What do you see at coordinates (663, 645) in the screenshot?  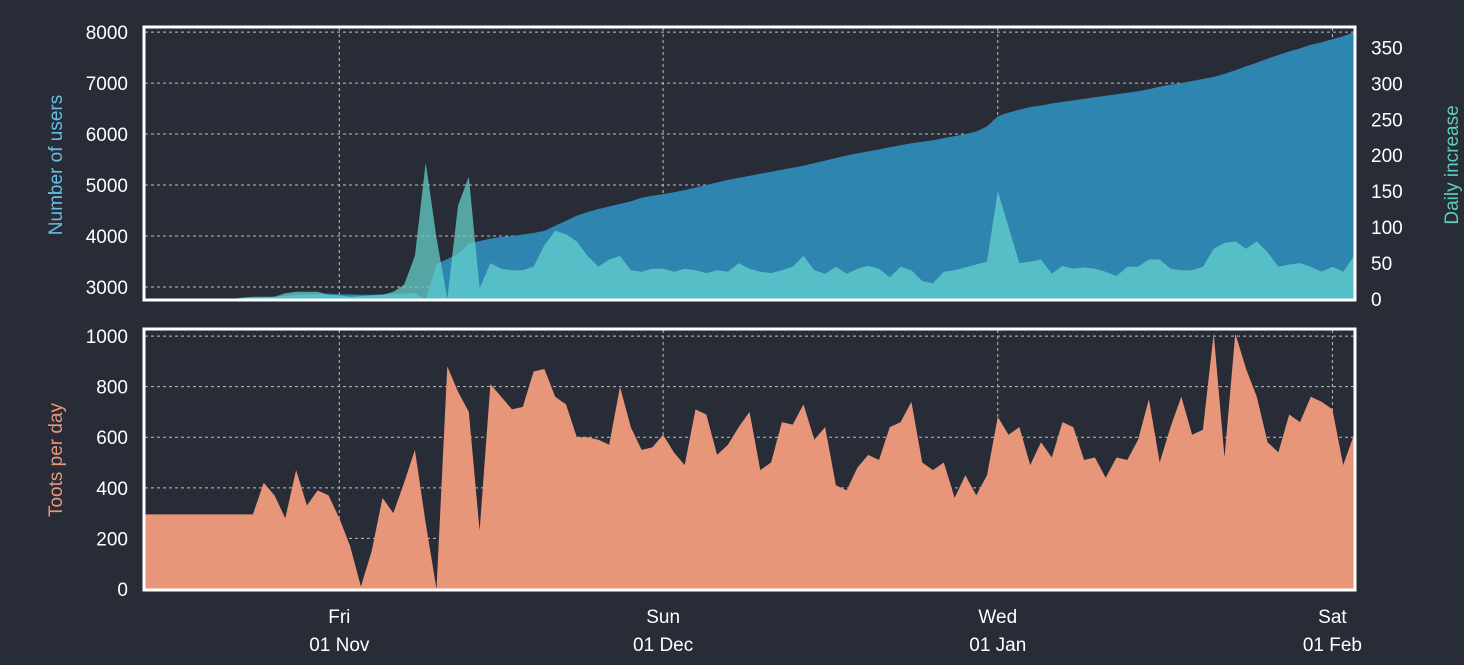 I see `x-tick-date: 01 Dec` at bounding box center [663, 645].